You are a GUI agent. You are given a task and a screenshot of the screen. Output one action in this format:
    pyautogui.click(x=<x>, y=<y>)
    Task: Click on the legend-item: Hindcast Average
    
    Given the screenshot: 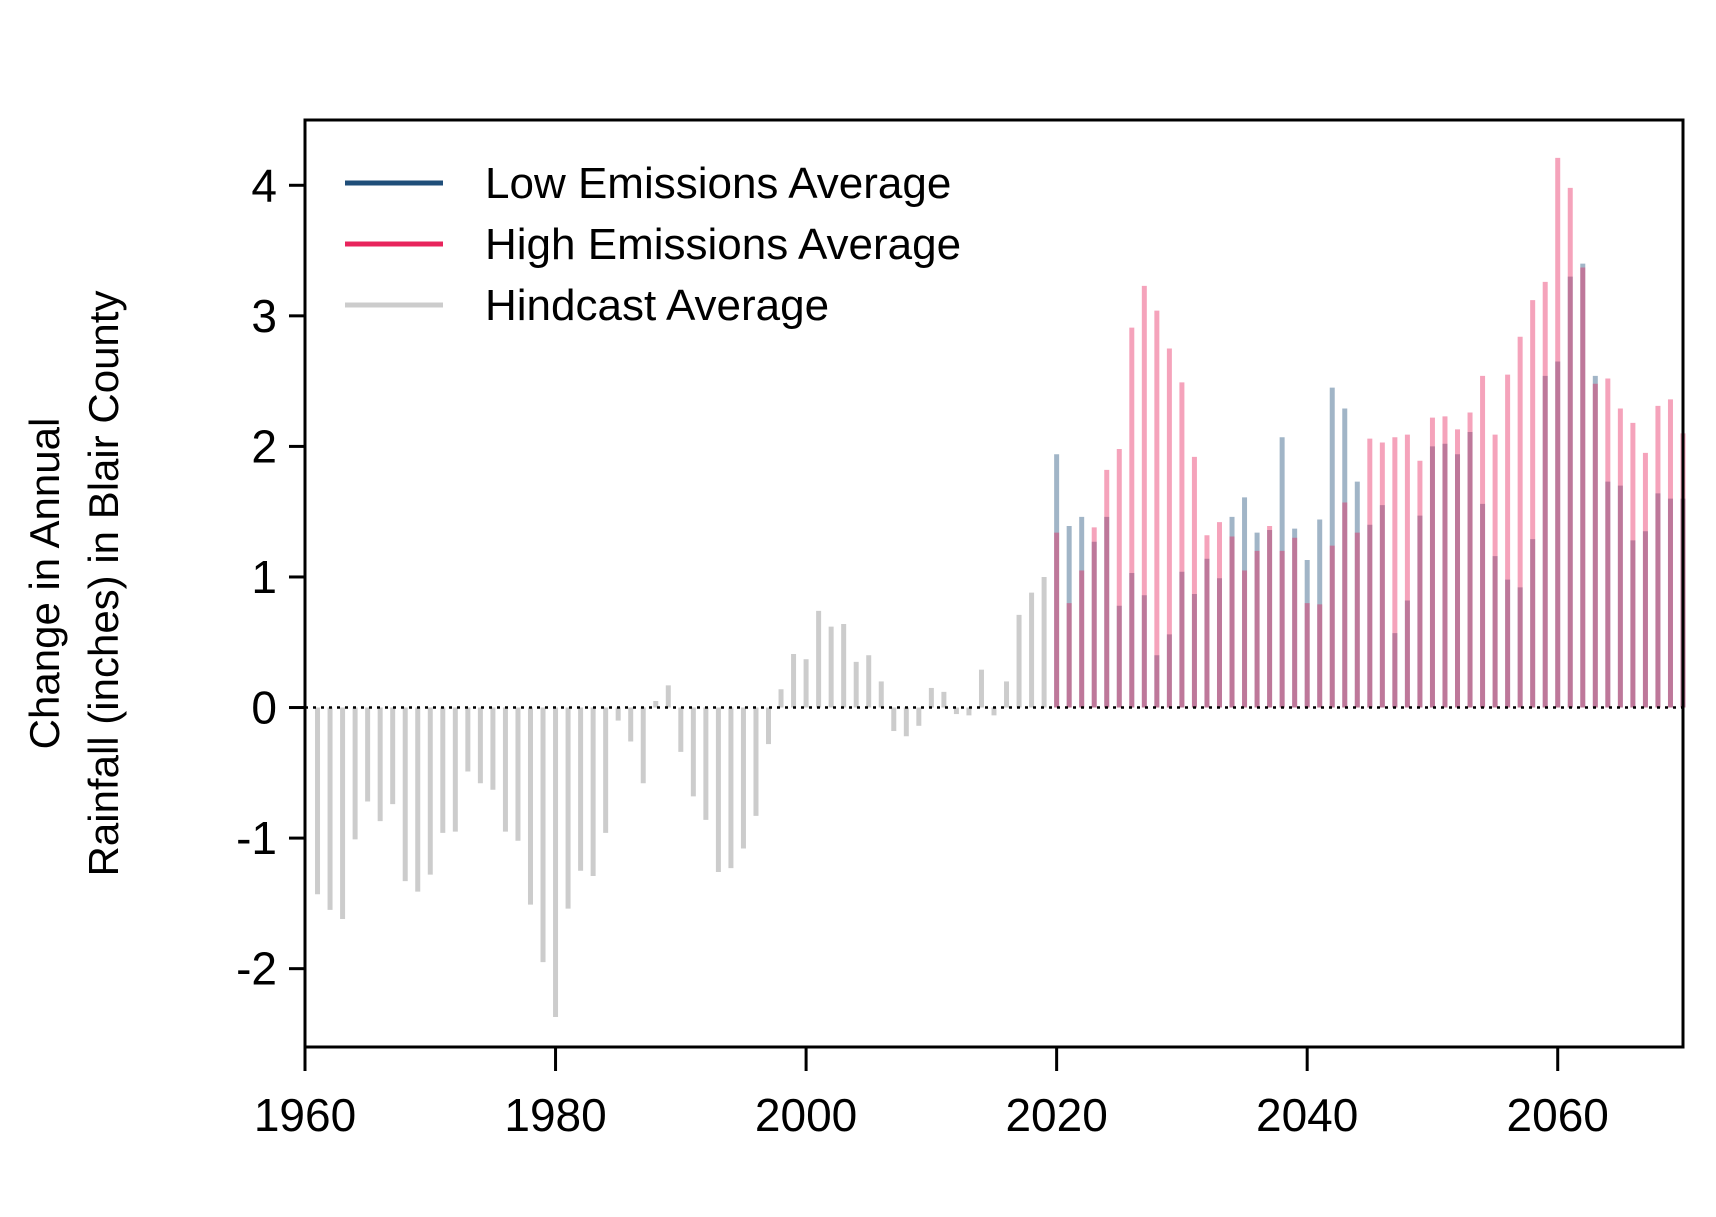 What is the action you would take?
    pyautogui.click(x=587, y=305)
    